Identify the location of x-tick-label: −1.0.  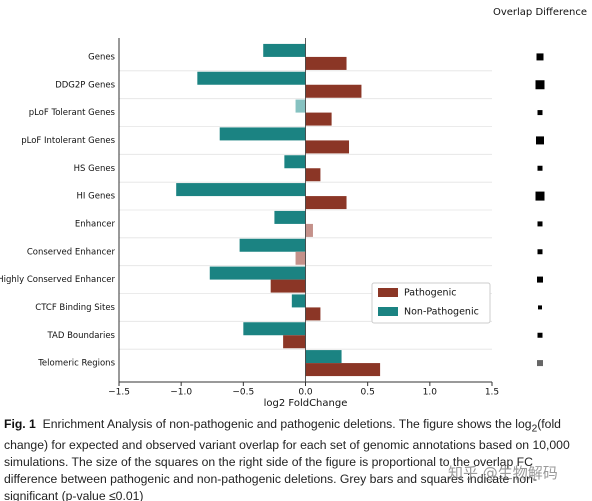
(181, 393).